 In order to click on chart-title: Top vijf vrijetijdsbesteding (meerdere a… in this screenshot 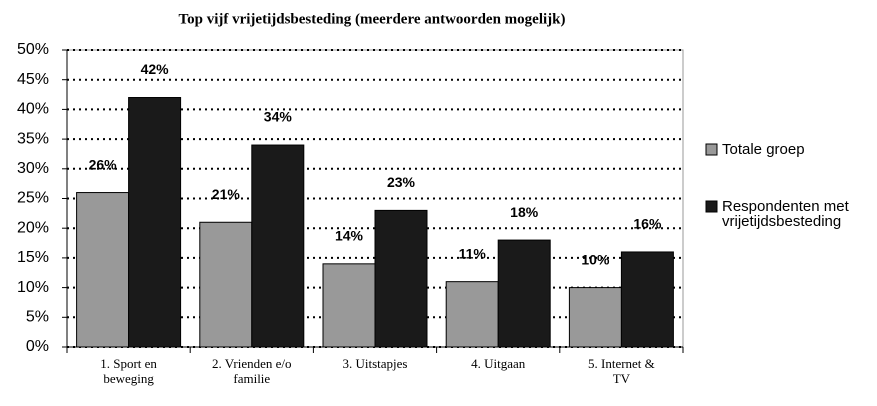, I will do `click(371, 19)`.